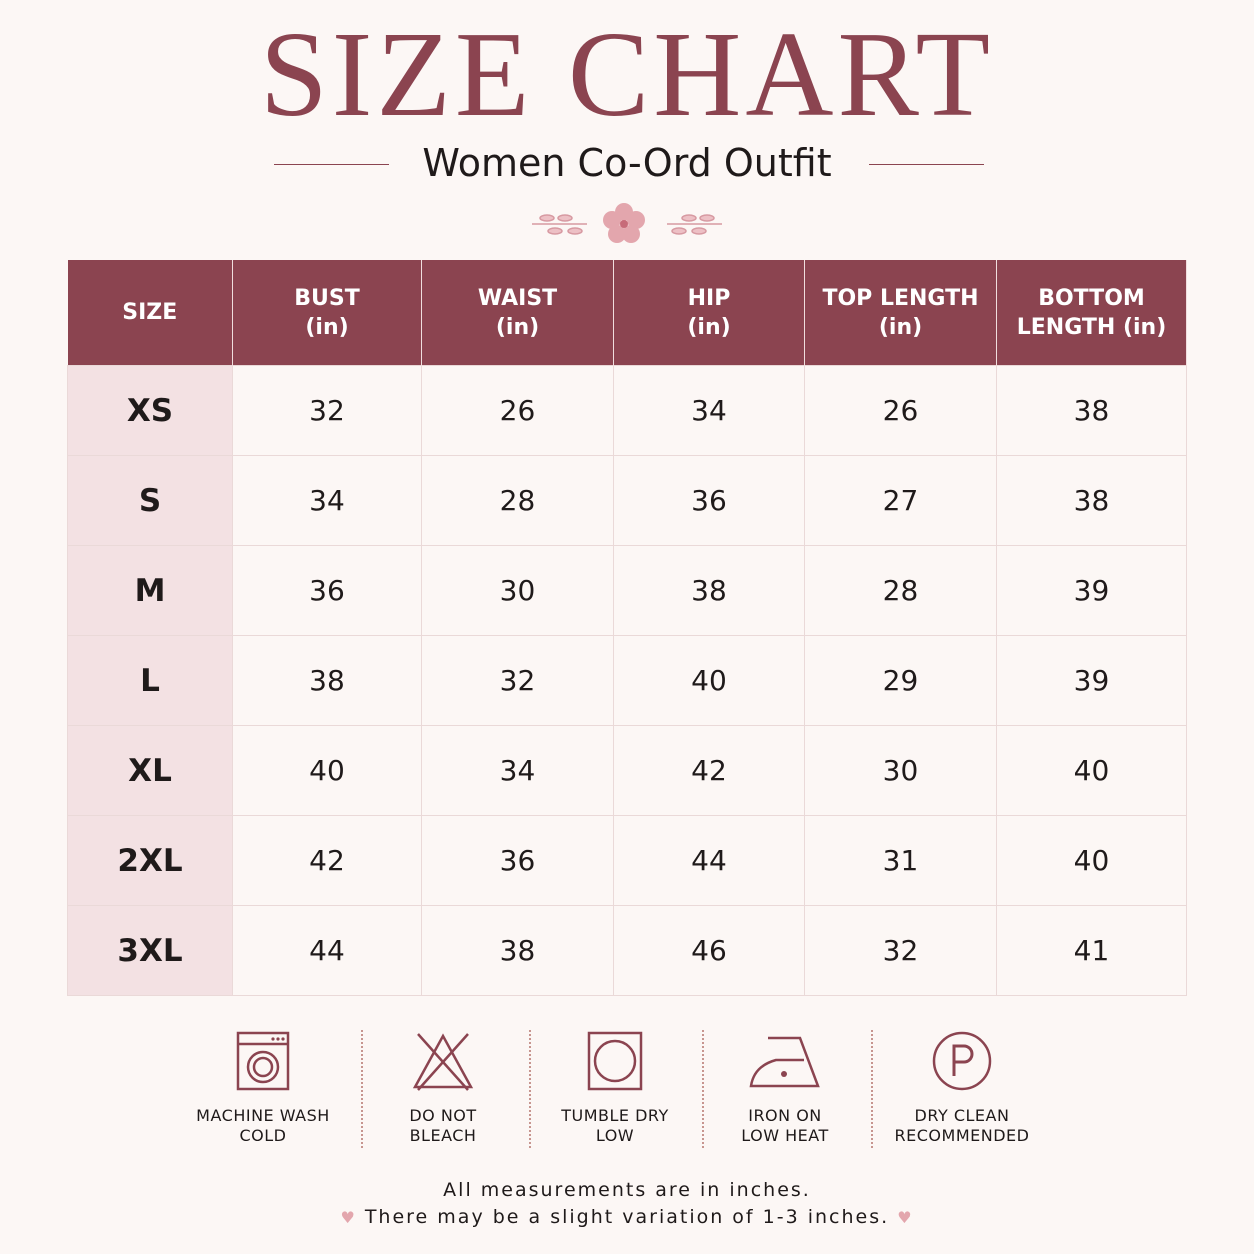 This screenshot has height=1254, width=1254. What do you see at coordinates (150, 590) in the screenshot?
I see `size-cell: M` at bounding box center [150, 590].